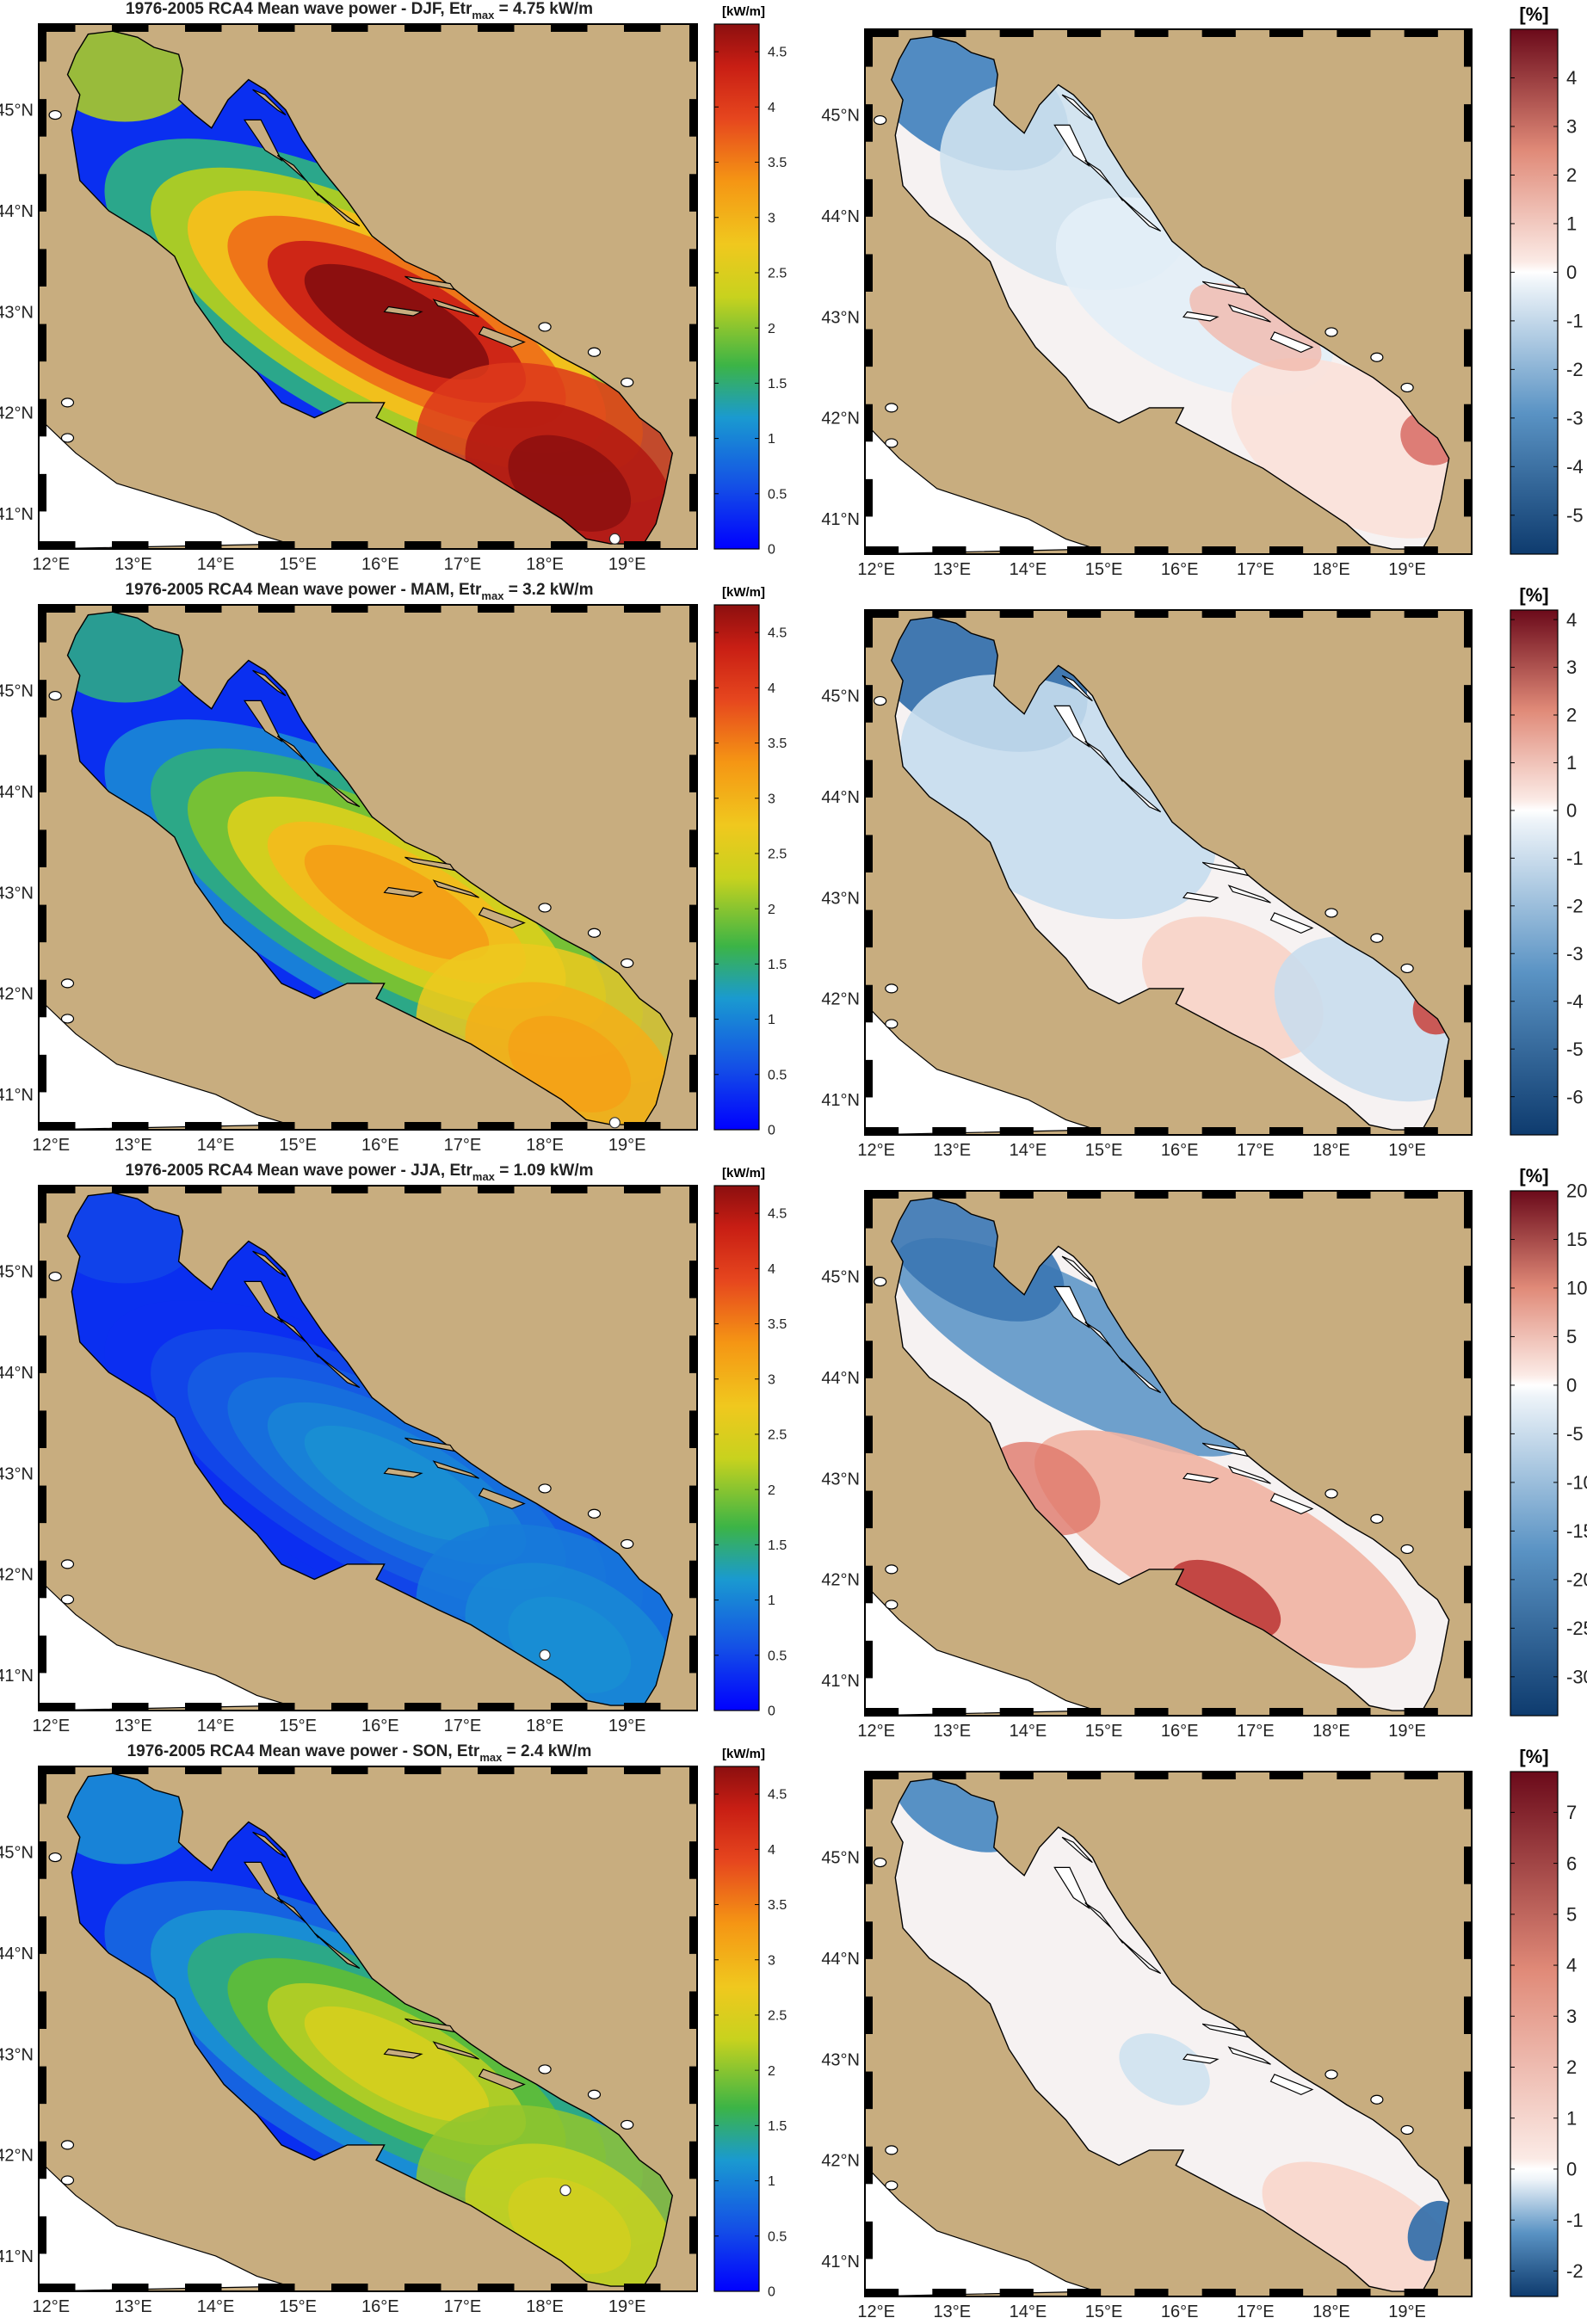  Describe the element at coordinates (1576, 1239) in the screenshot. I see `colorbar-tick-label: 15` at that location.